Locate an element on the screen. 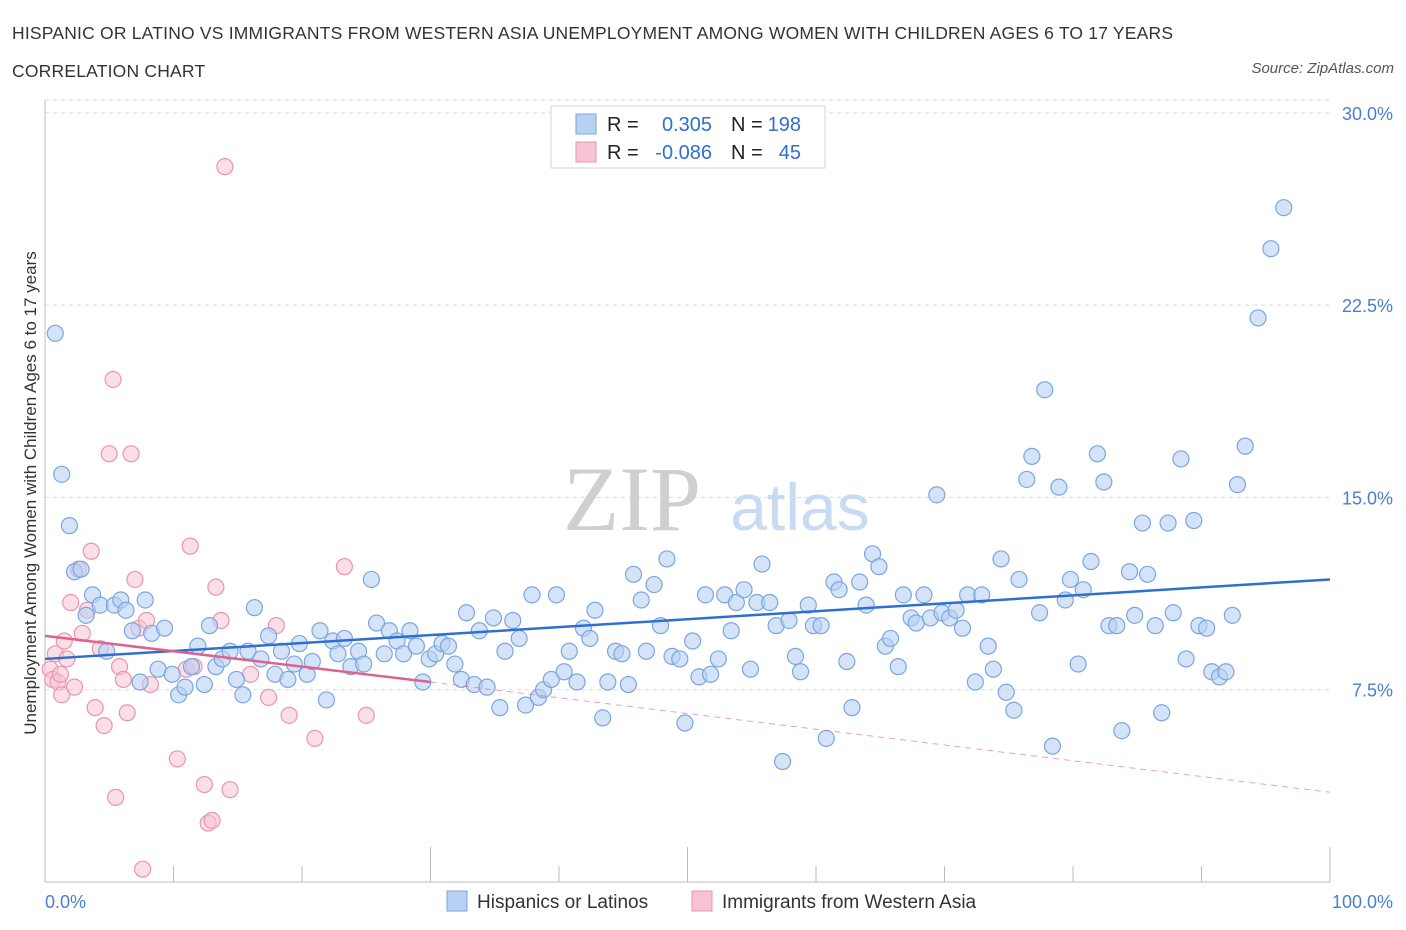  legend-r-value-1: 0.305 is located at coordinates (687, 125).